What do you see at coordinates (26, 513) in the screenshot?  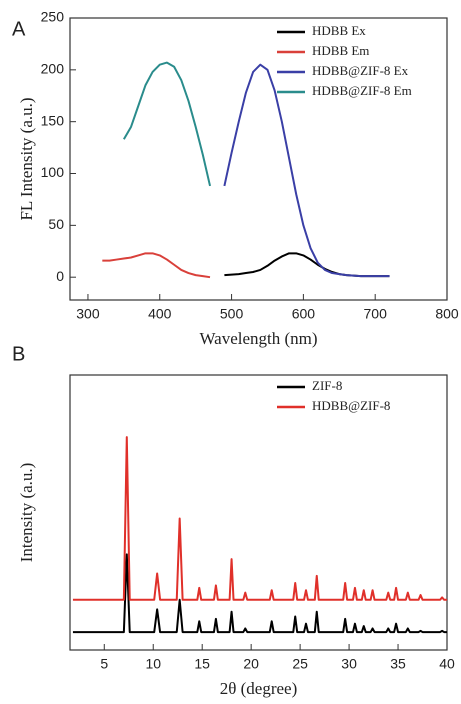 I see `y-axis-label: Intensity (a.u.)` at bounding box center [26, 513].